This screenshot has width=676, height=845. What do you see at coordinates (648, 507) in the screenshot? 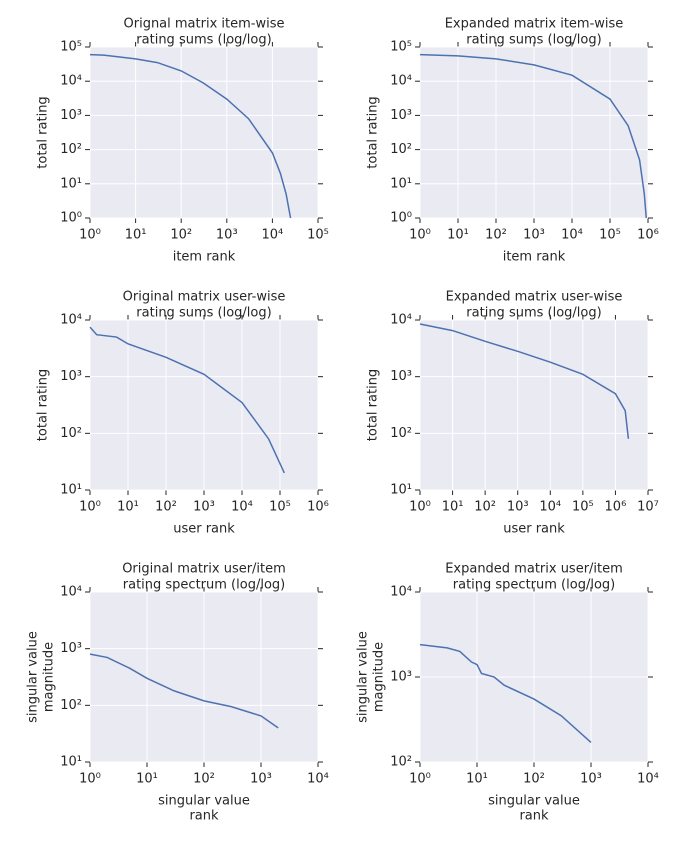
I see `x-tick-label: 10⁷` at bounding box center [648, 507].